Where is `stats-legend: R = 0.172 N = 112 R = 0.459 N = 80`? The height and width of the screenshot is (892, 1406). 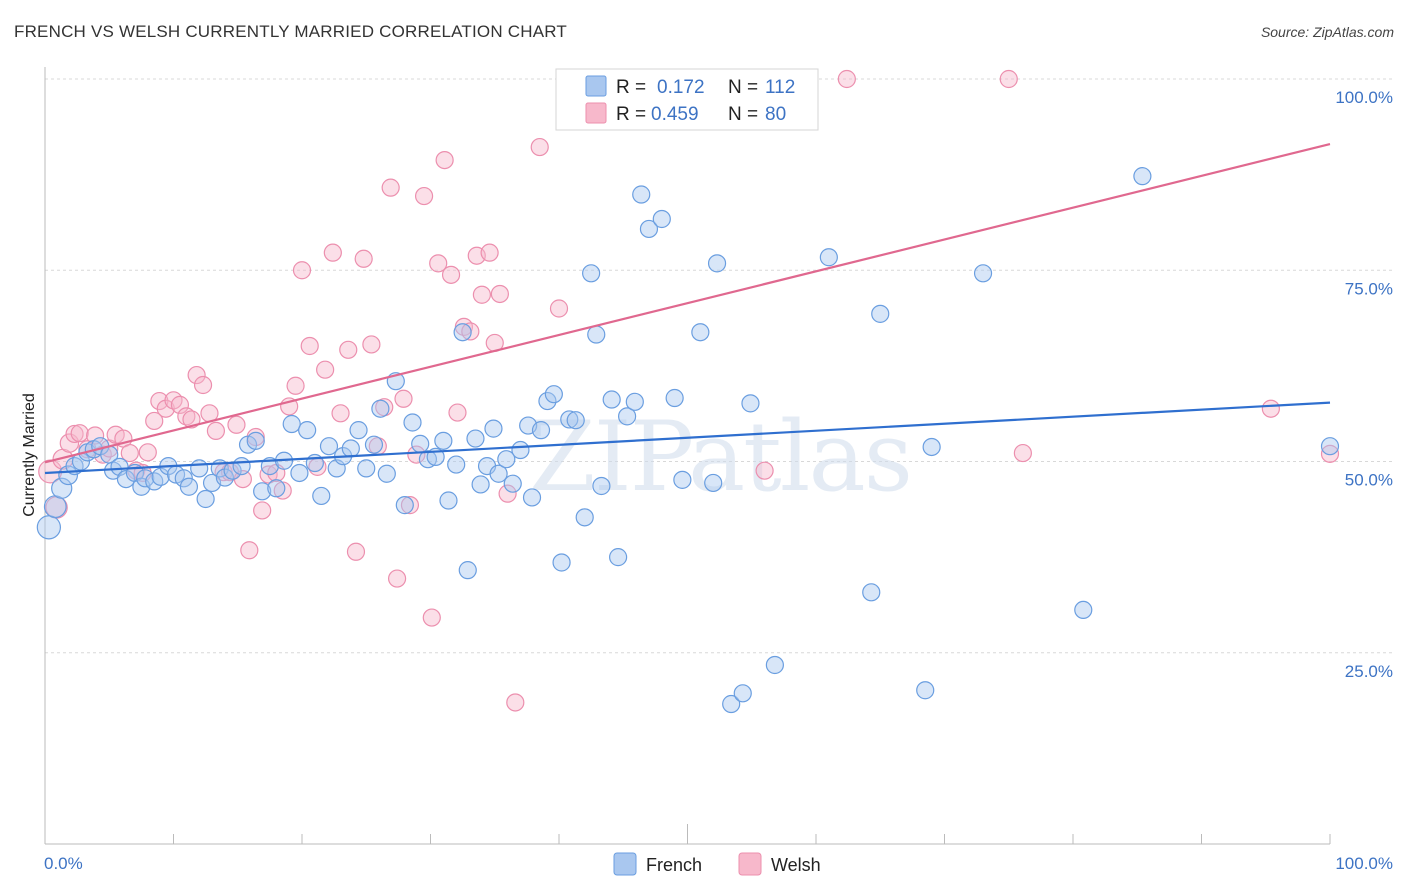 stats-legend: R = 0.172 N = 112 R = 0.459 N = 80 is located at coordinates (687, 99).